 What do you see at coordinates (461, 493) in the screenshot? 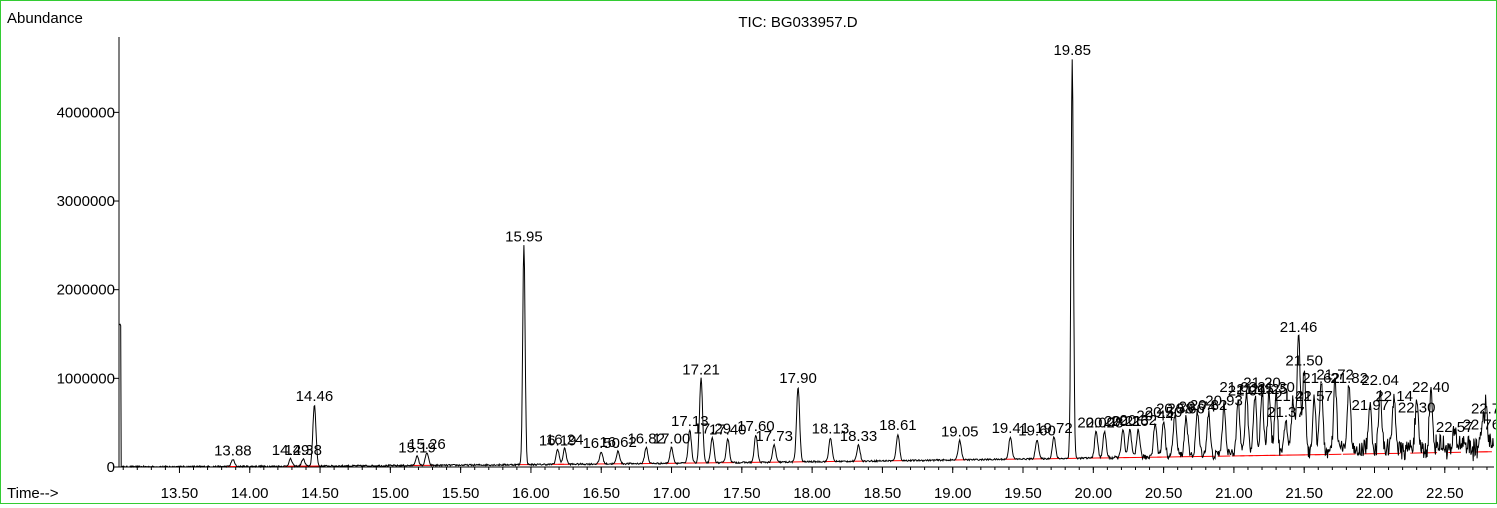
I see `x-tick-label: 15.50` at bounding box center [461, 493].